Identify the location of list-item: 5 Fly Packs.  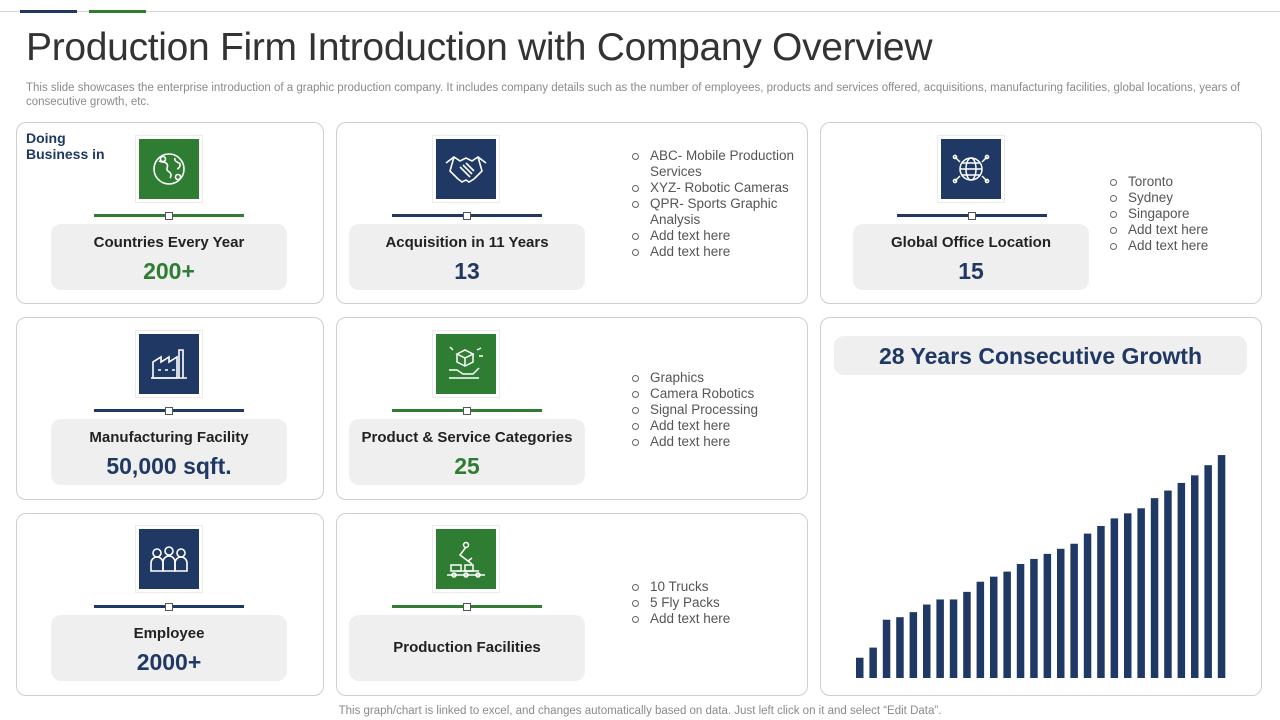
(715, 603).